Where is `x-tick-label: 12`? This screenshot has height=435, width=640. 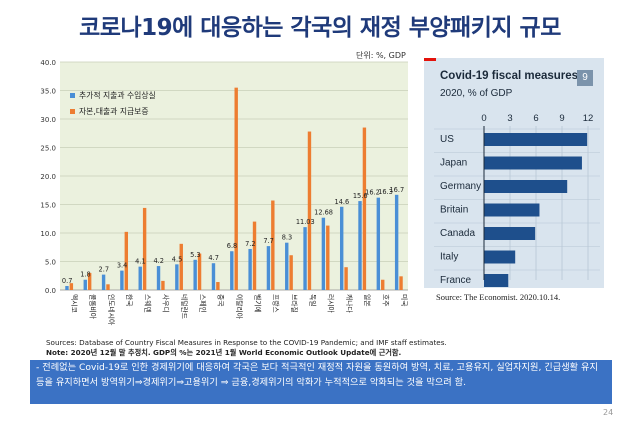
x-tick-label: 12 is located at coordinates (588, 118).